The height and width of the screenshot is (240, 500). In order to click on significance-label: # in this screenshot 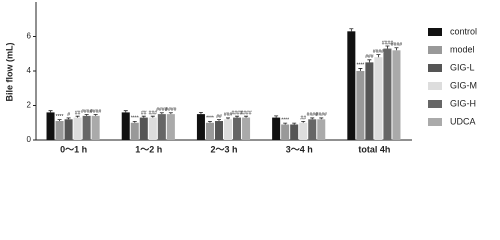, I will do `click(68, 115)`.